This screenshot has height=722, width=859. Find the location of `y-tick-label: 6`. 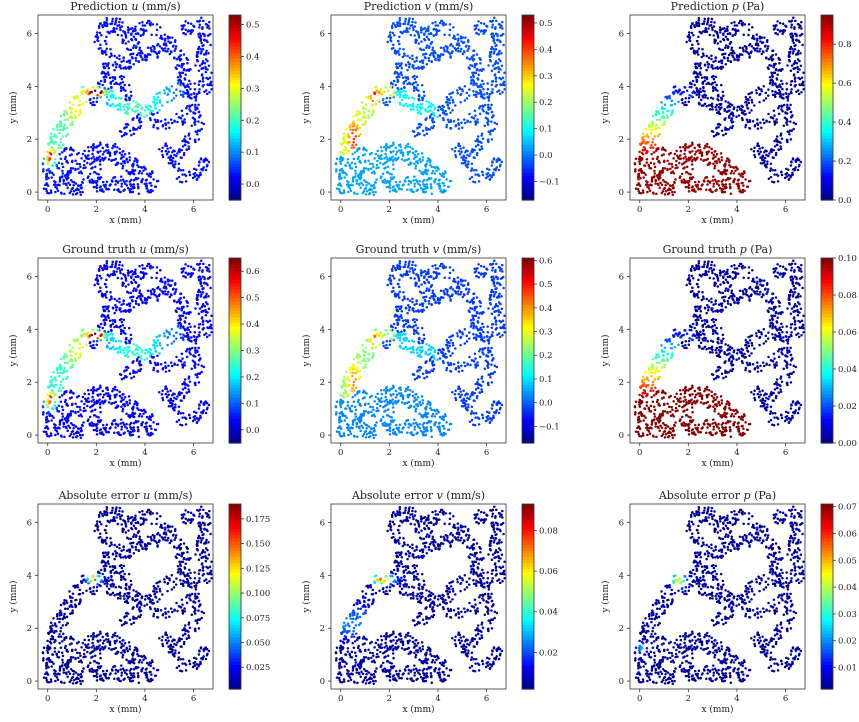

y-tick-label: 6 is located at coordinates (29, 35).